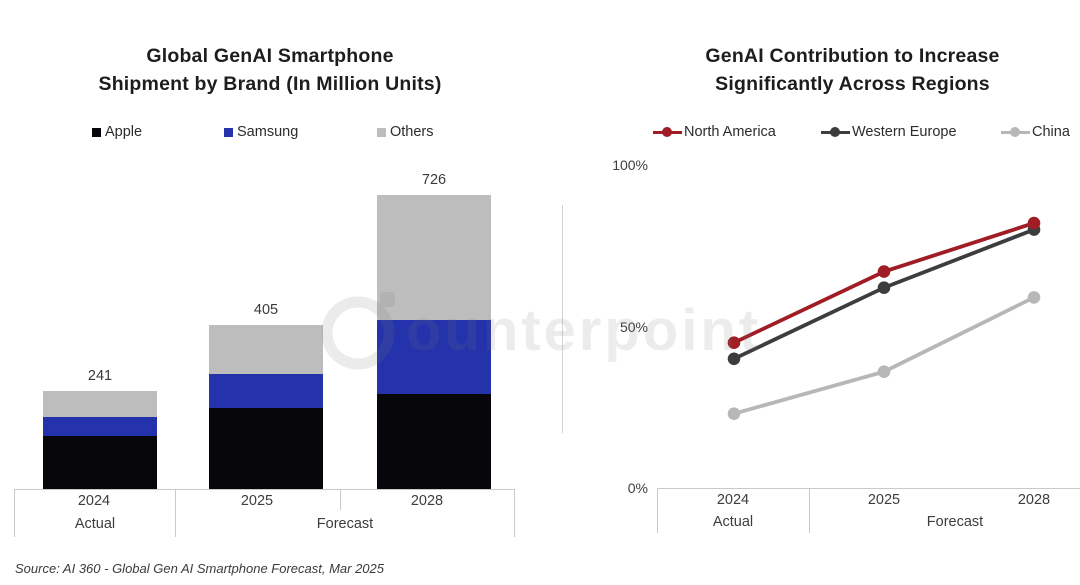  What do you see at coordinates (268, 132) in the screenshot?
I see `legend-label-samsung: Samsung` at bounding box center [268, 132].